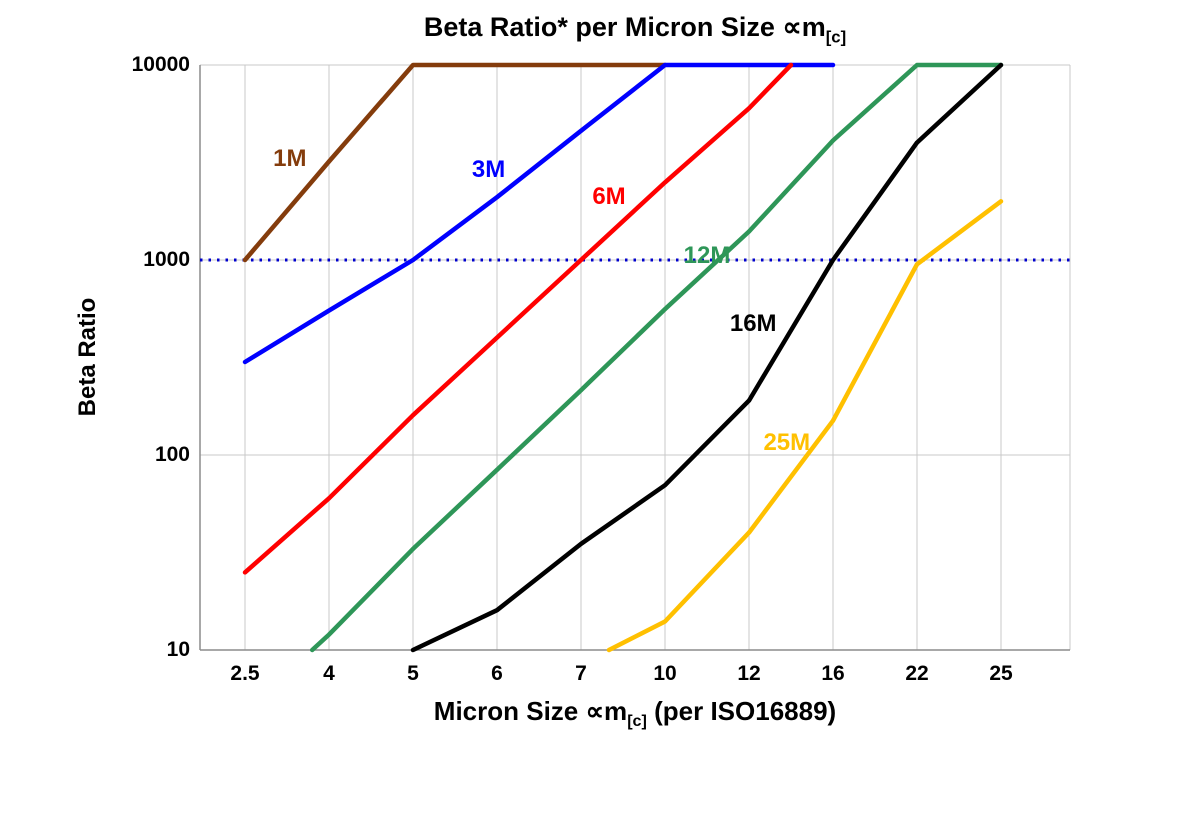  Describe the element at coordinates (606, 711) in the screenshot. I see `x-axis-title-symbol: ∝m` at that location.